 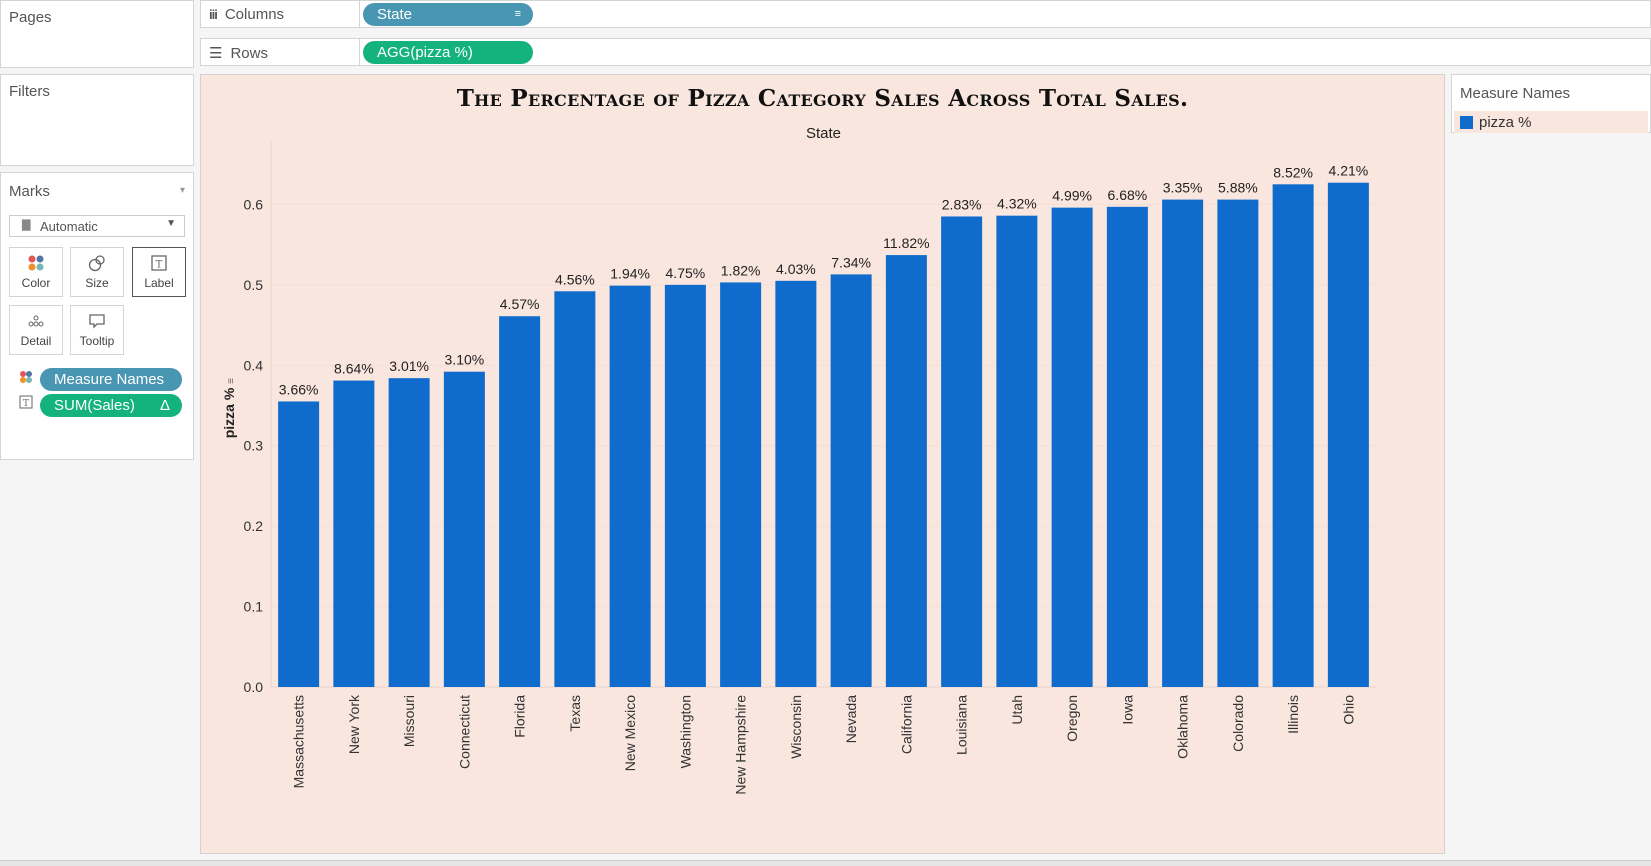 What do you see at coordinates (249, 53) in the screenshot?
I see `rows-shelf-label: Rows` at bounding box center [249, 53].